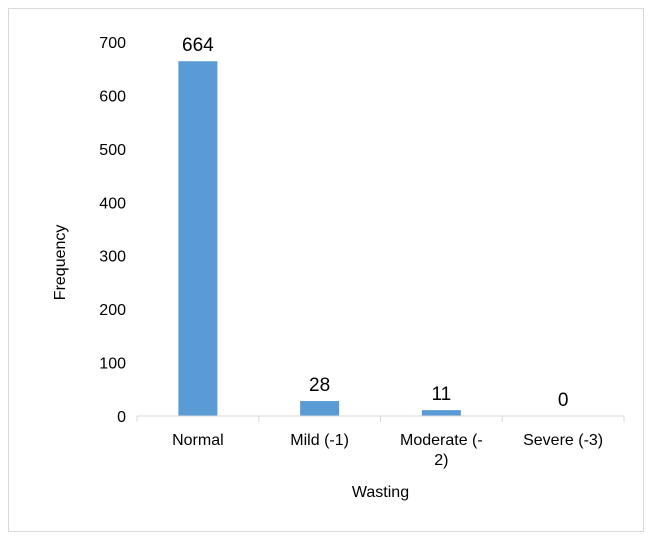 The image size is (653, 542). What do you see at coordinates (441, 450) in the screenshot?
I see `x-tick-label: Moderate (-2)` at bounding box center [441, 450].